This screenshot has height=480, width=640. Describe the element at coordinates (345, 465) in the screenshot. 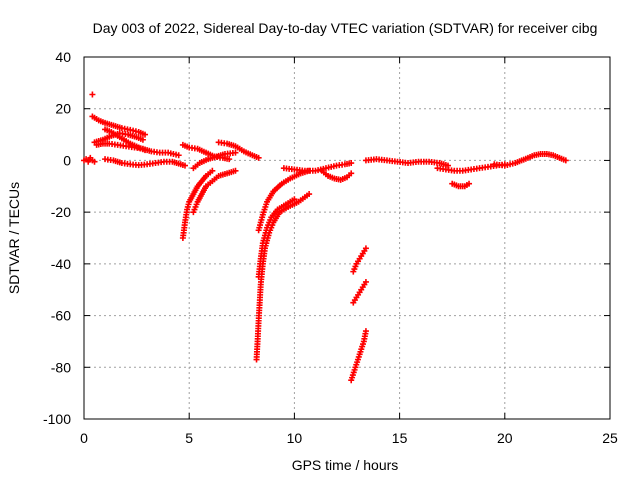

I see `x-axis-label: GPS time / hours` at that location.